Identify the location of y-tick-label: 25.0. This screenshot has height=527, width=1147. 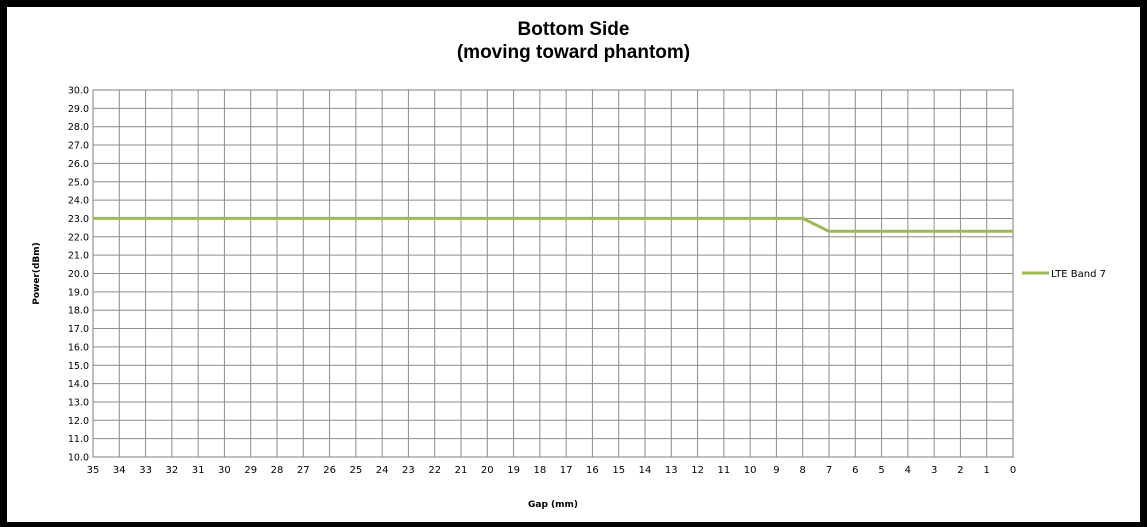
(78, 182).